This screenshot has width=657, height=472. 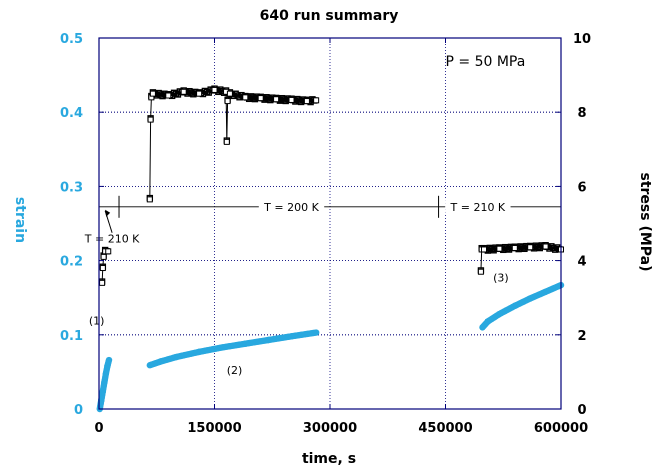 I want to click on right-tick-label-0: 0, so click(x=581, y=410).